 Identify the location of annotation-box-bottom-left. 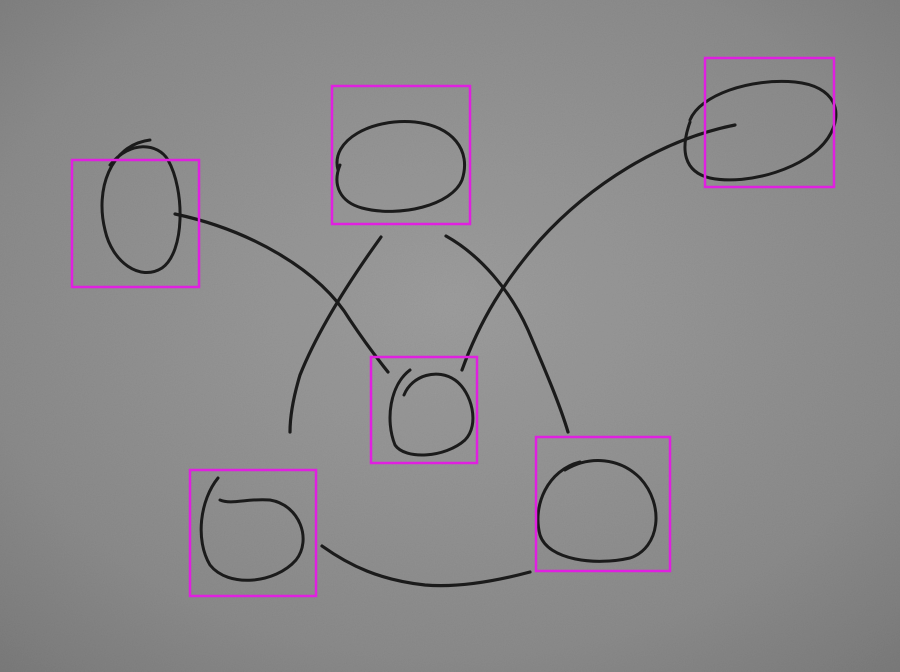
(253, 533).